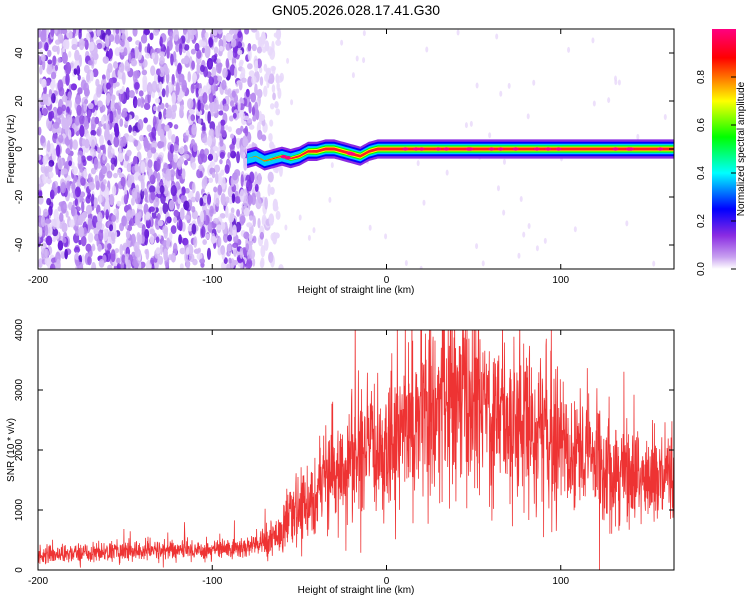 This screenshot has height=600, width=750. I want to click on heatmap-hot-spot, so click(283, 156).